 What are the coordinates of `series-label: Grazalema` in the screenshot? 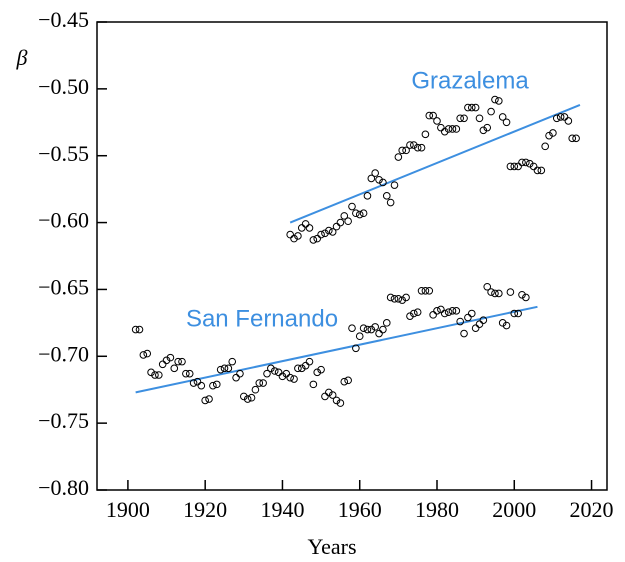 It's located at (470, 80).